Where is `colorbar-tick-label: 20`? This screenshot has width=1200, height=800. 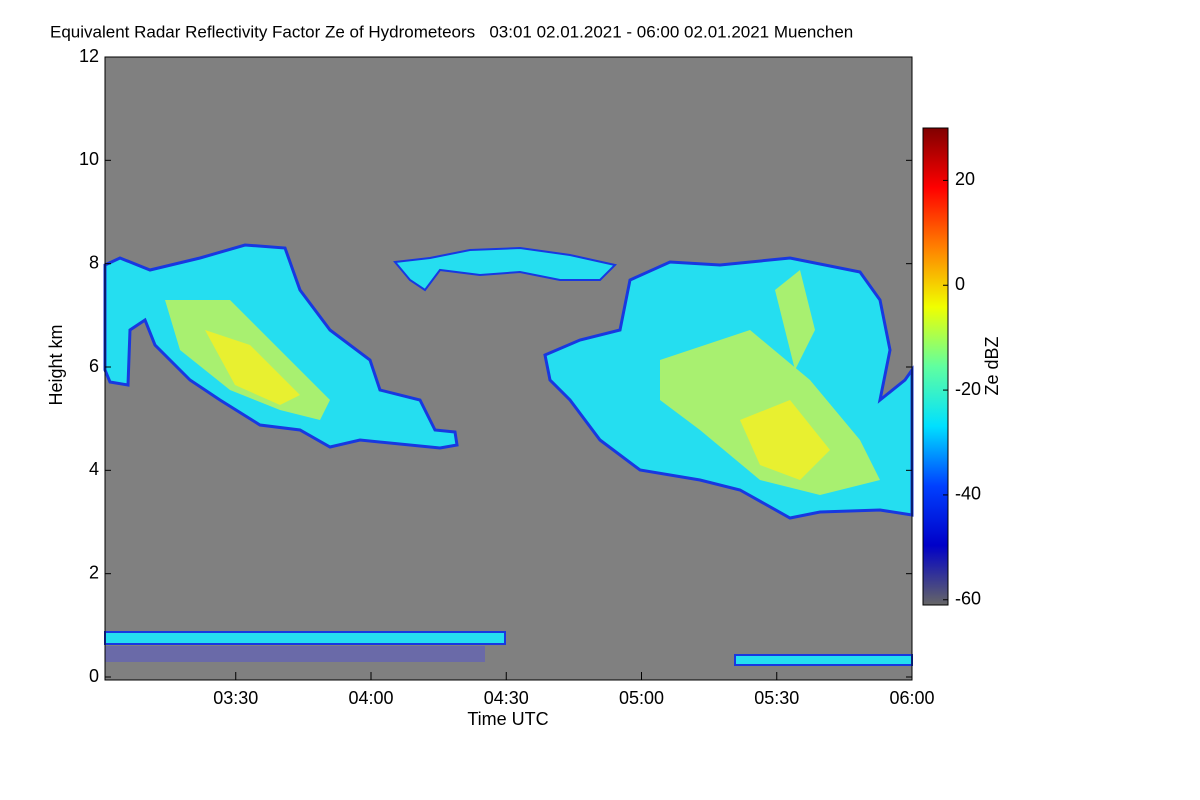 colorbar-tick-label: 20 is located at coordinates (965, 179).